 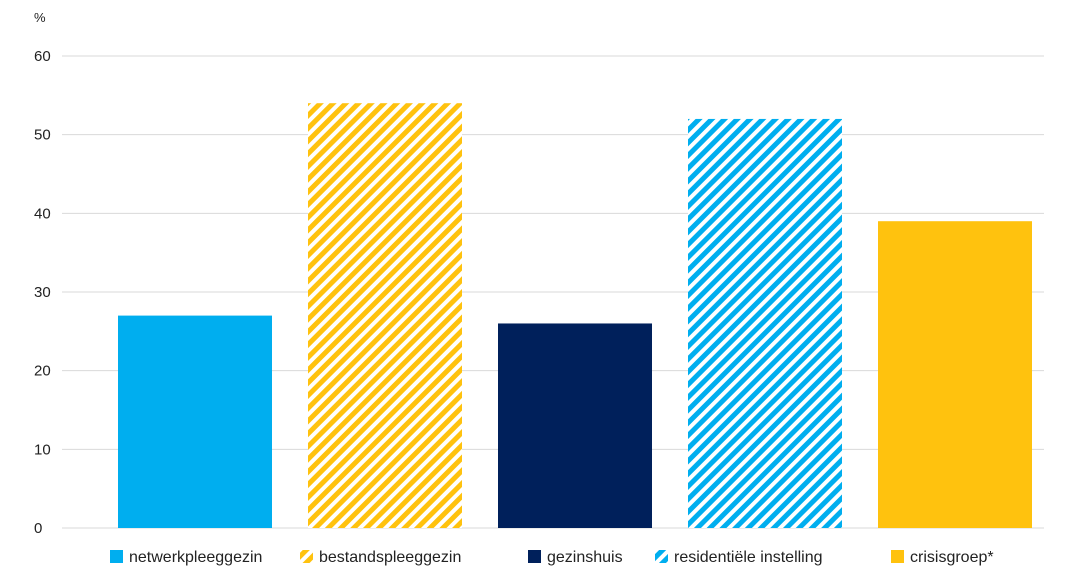 What do you see at coordinates (42, 449) in the screenshot?
I see `y-tick-label: 10` at bounding box center [42, 449].